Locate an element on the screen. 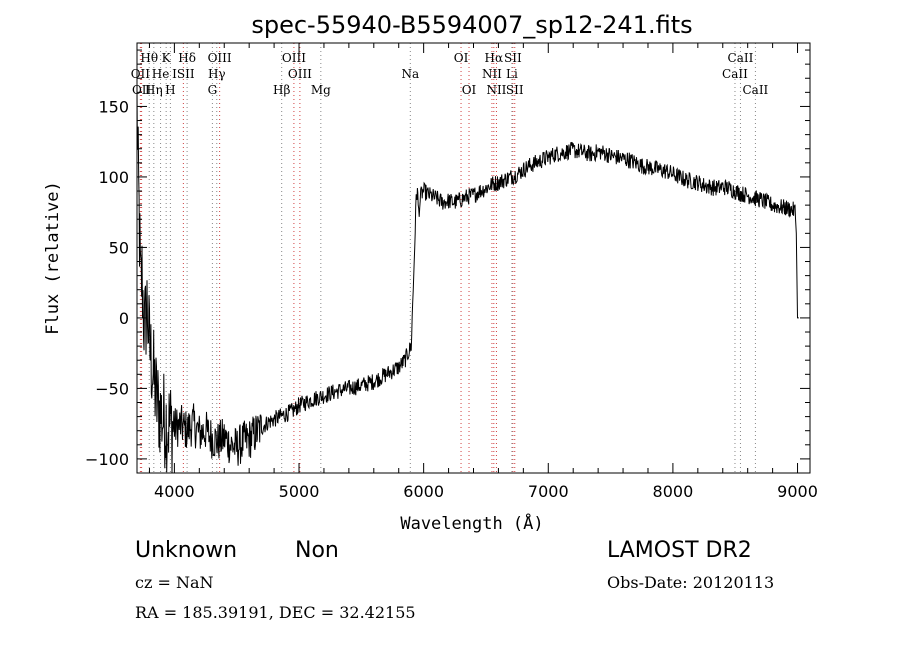 This screenshot has height=650, width=900. line-label-0: Hθ is located at coordinates (149, 58).